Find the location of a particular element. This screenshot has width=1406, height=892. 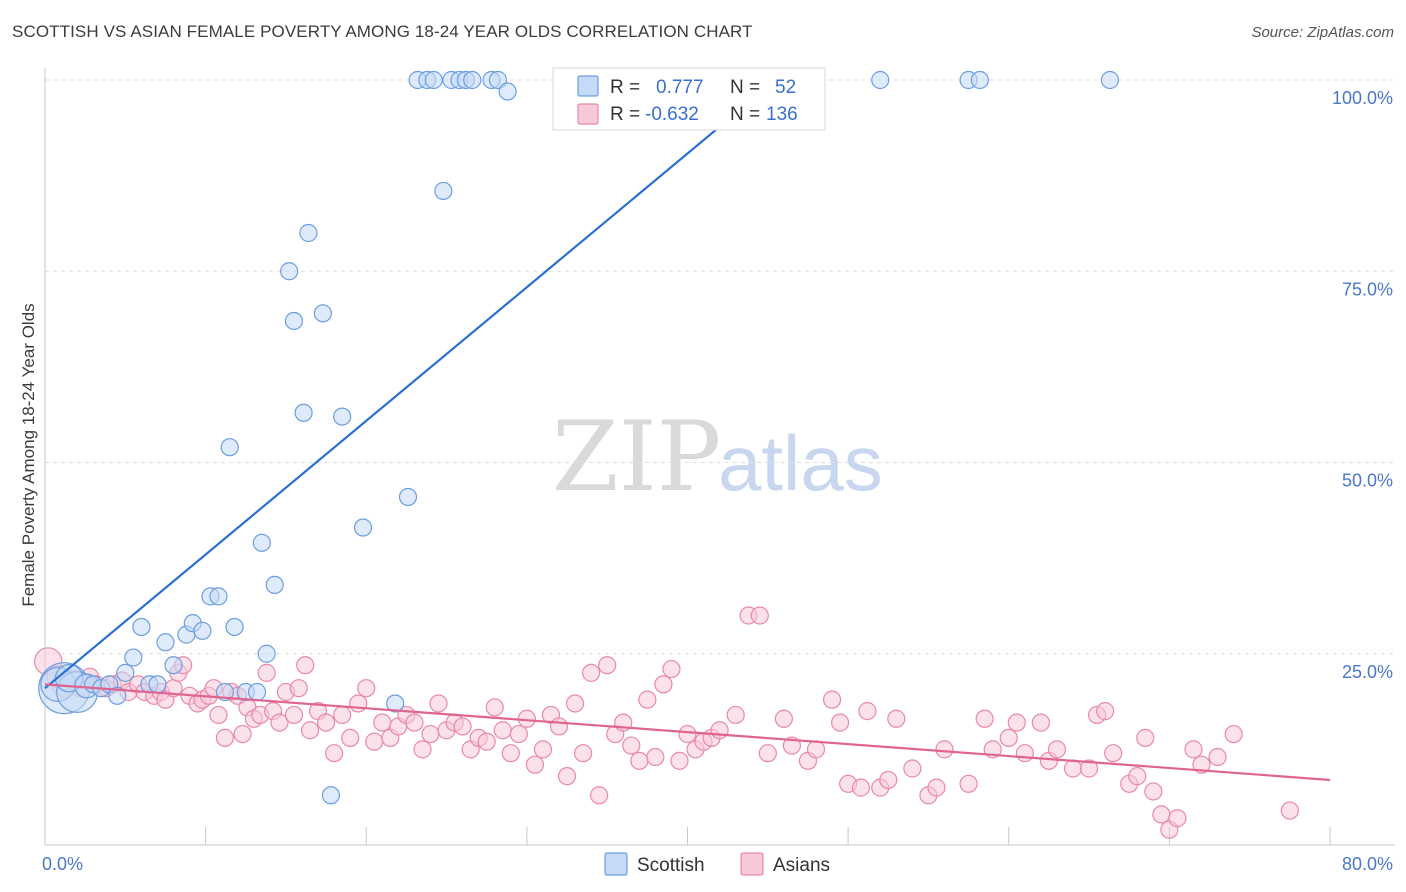

y-tick-label-50: 50.0% is located at coordinates (1367, 481).